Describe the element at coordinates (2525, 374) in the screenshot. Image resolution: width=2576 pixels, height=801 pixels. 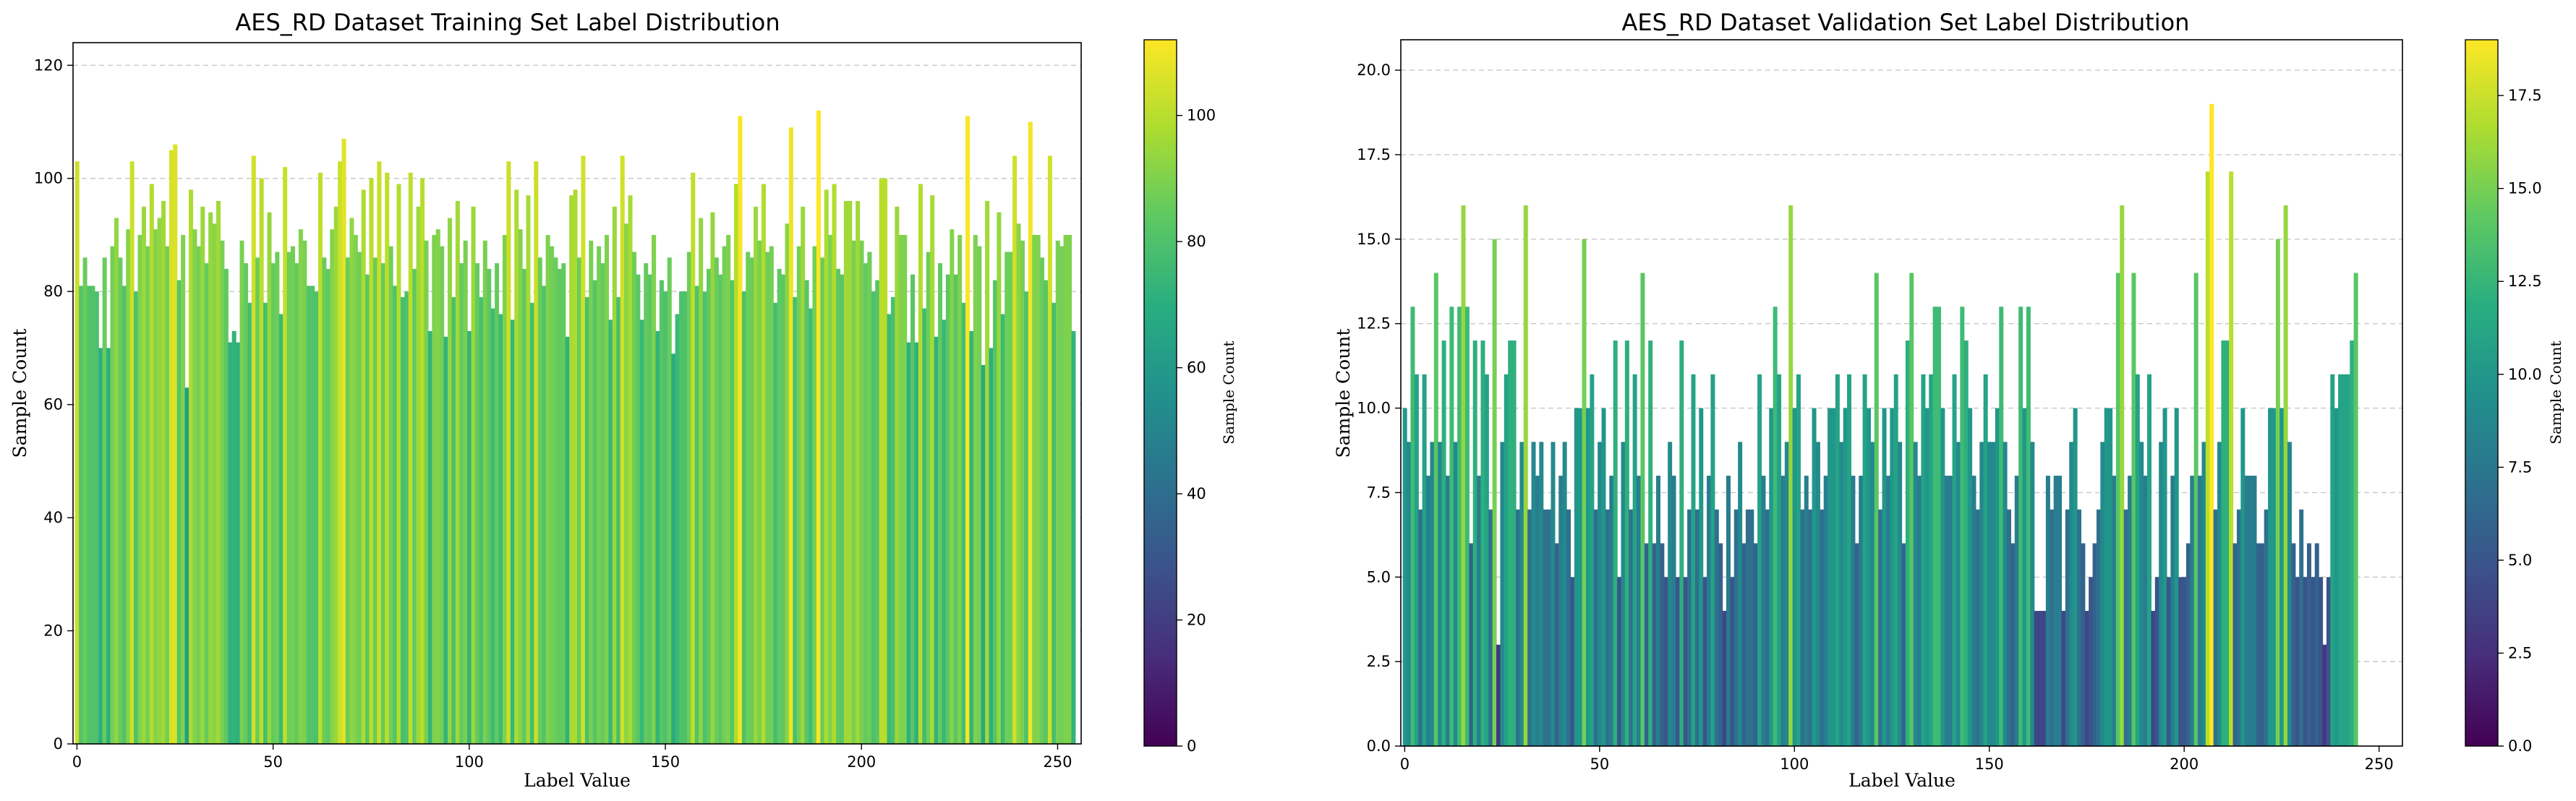
I see `colorbar-tick-label: 10.0` at that location.